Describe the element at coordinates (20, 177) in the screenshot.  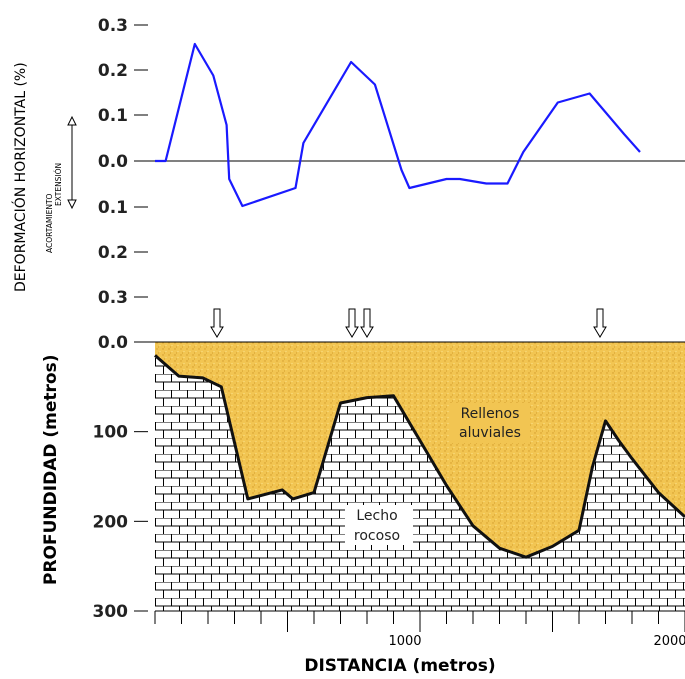
I see `strain-axis-title: DEFORMACIÓN HORIZONTAL (%)` at that location.